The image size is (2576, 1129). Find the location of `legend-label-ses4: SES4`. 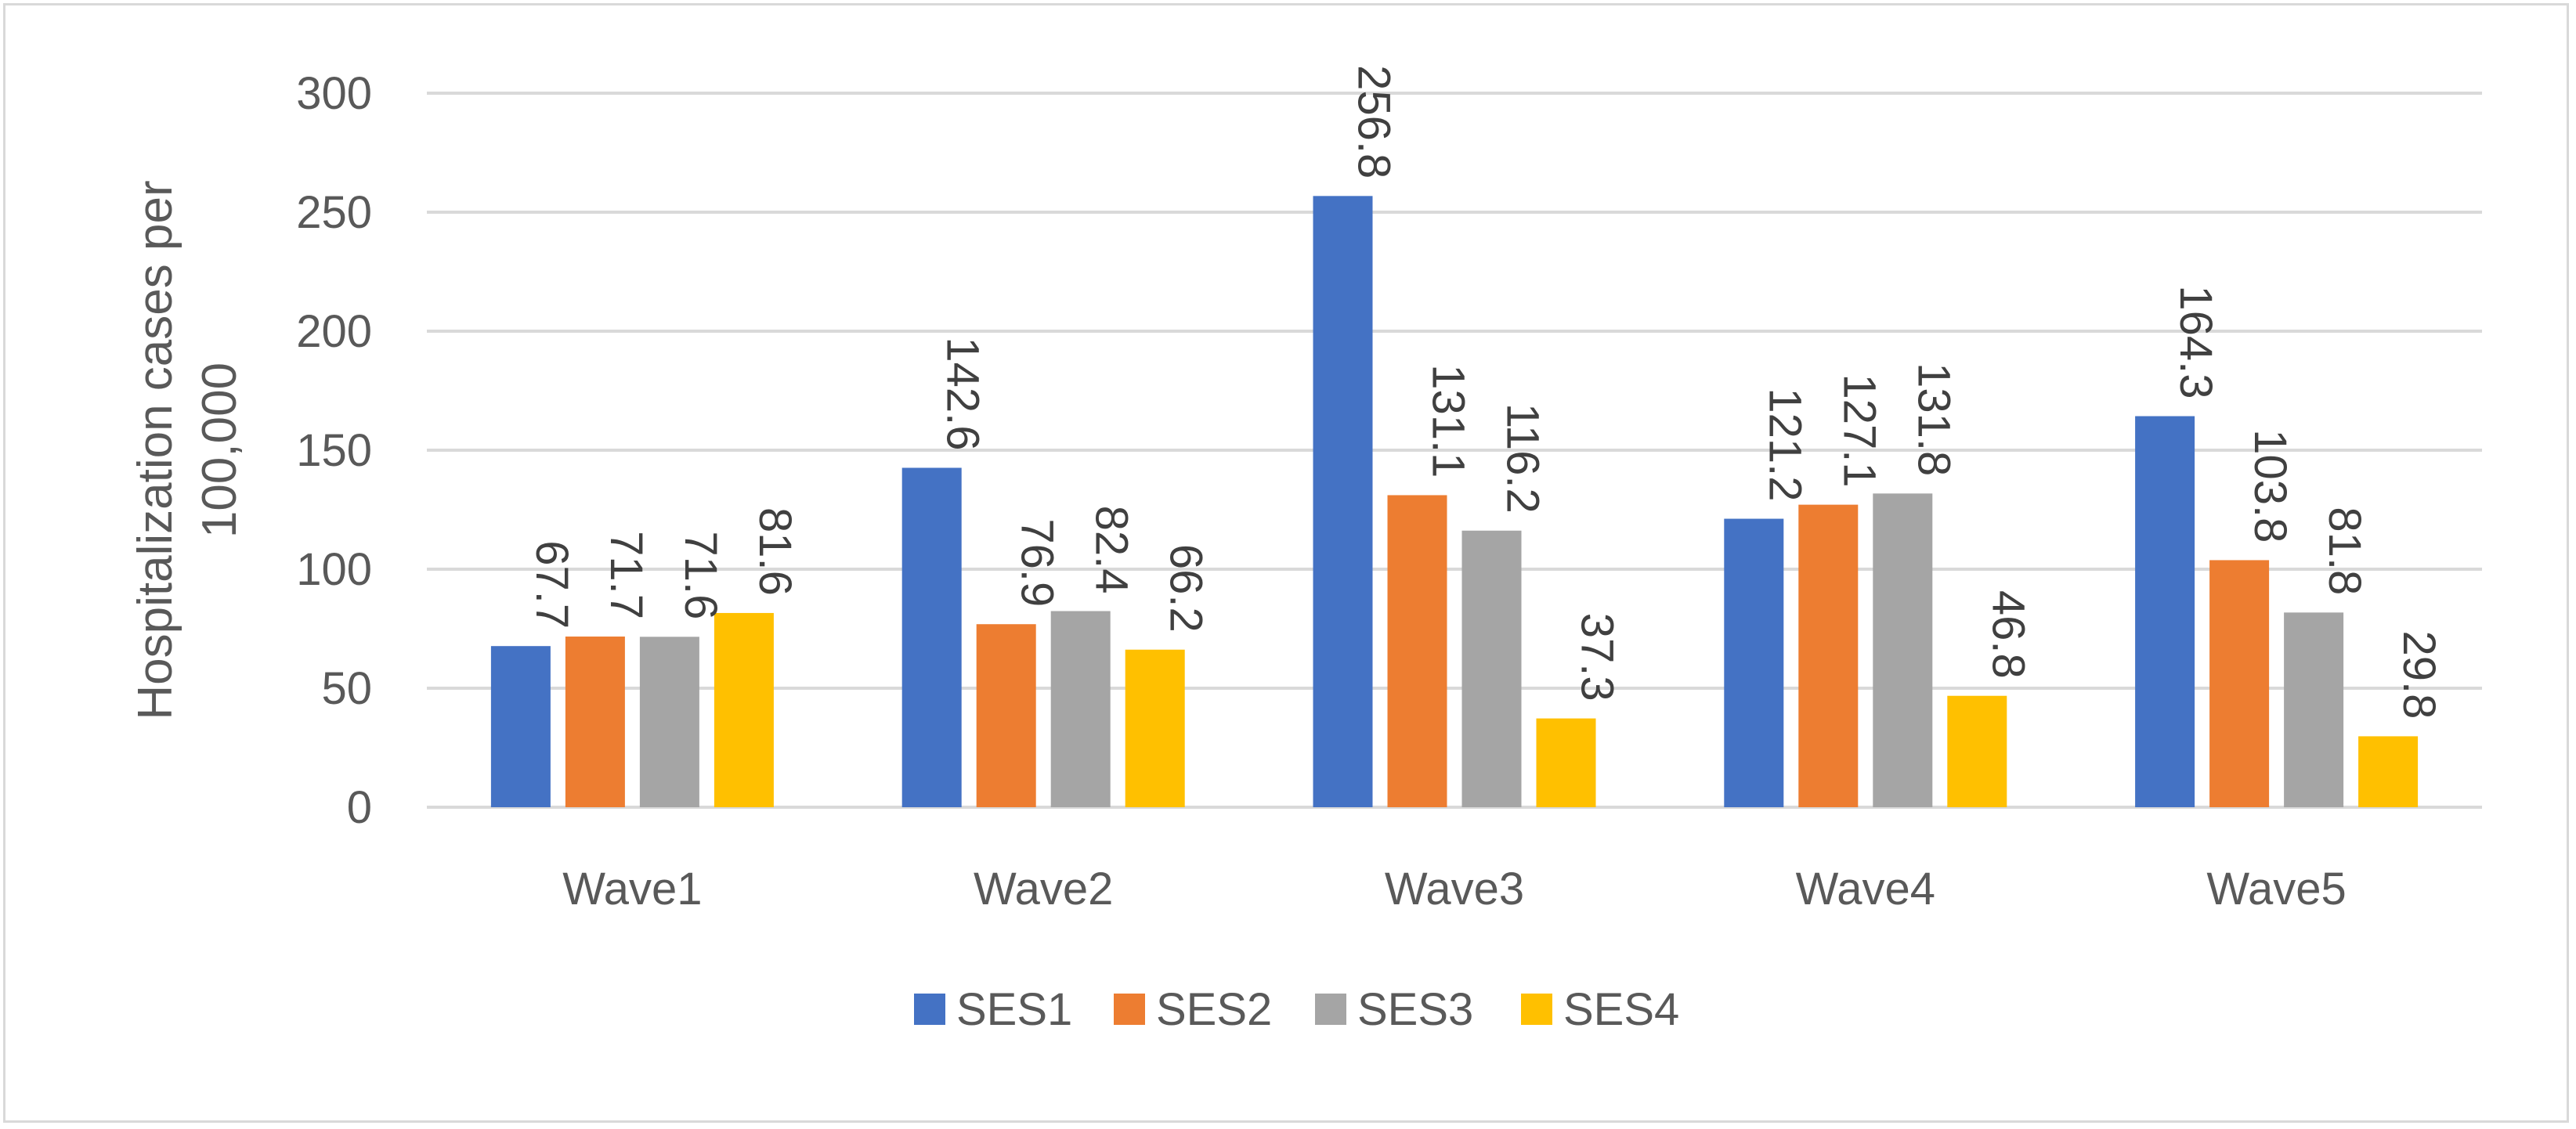

legend-label-ses4: SES4 is located at coordinates (1621, 1009).